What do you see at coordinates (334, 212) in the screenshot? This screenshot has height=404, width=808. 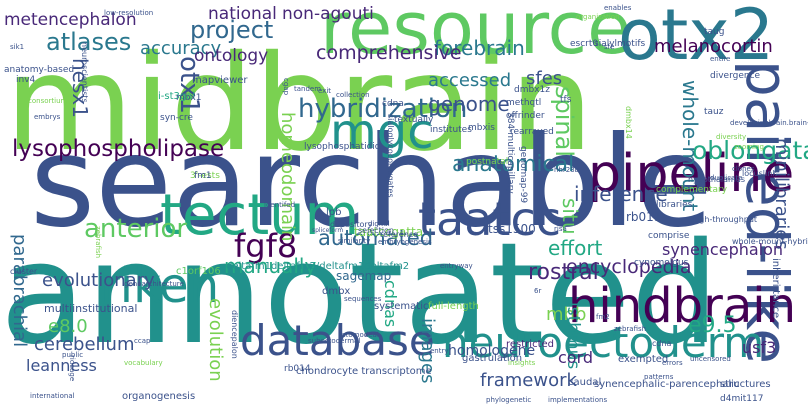 I see `word-64: lpb` at bounding box center [334, 212].